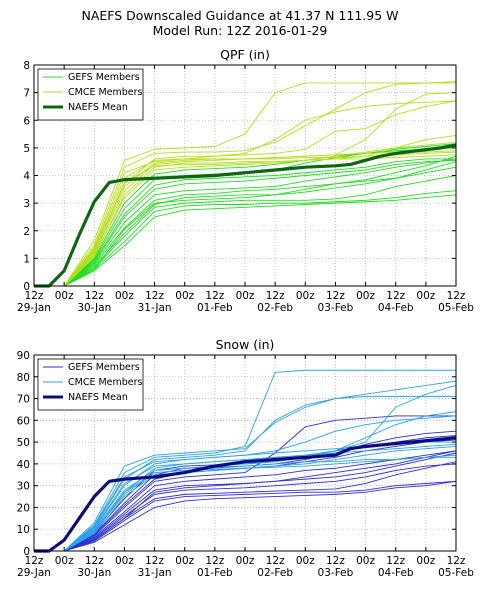 This screenshot has height=600, width=480. Describe the element at coordinates (26, 94) in the screenshot. I see `y-tick-label: 7` at that location.